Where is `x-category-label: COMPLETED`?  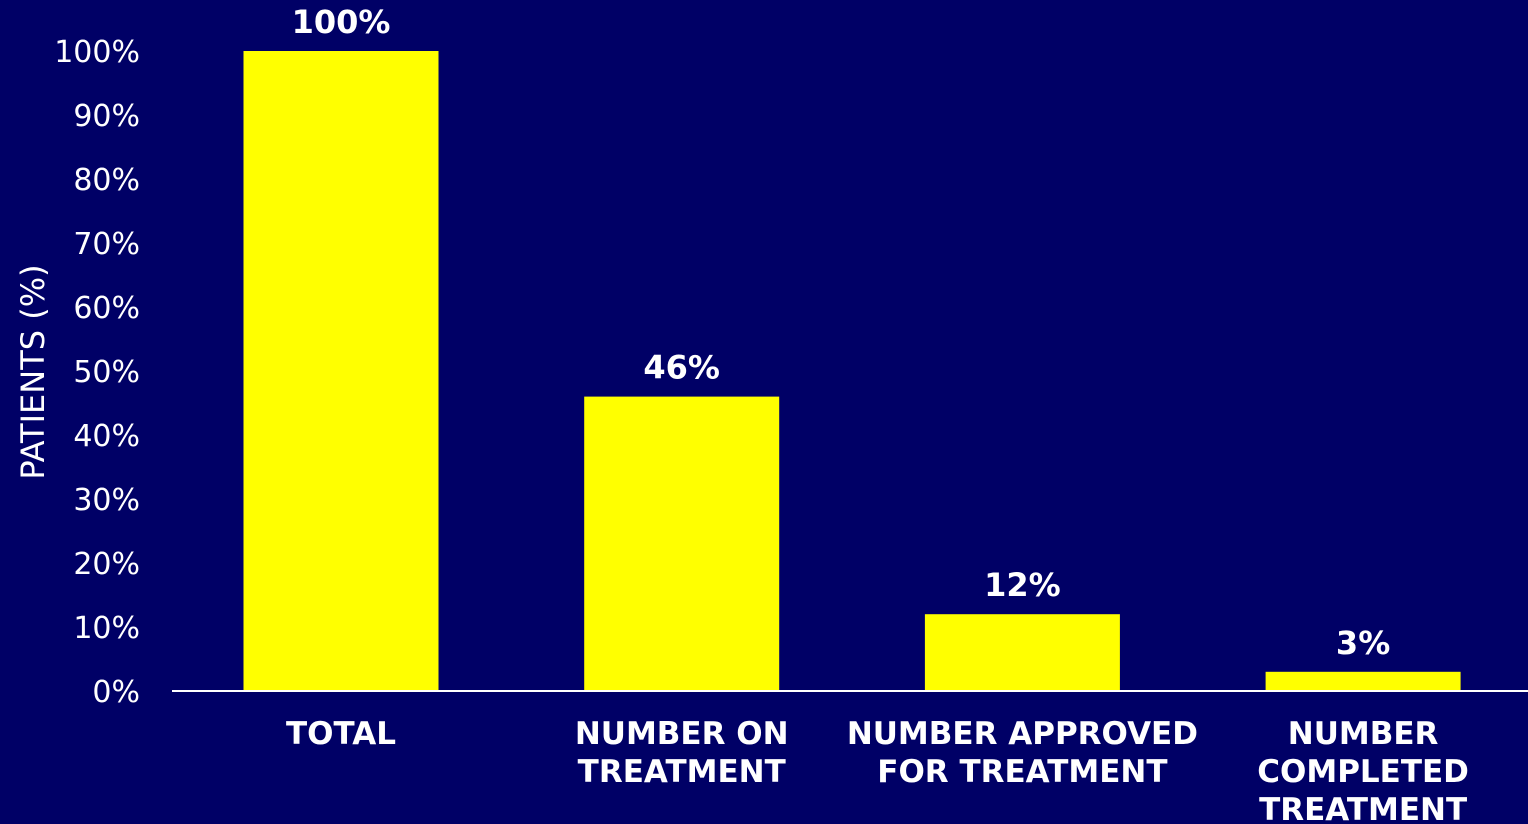
x-category-label: COMPLETED is located at coordinates (1363, 772).